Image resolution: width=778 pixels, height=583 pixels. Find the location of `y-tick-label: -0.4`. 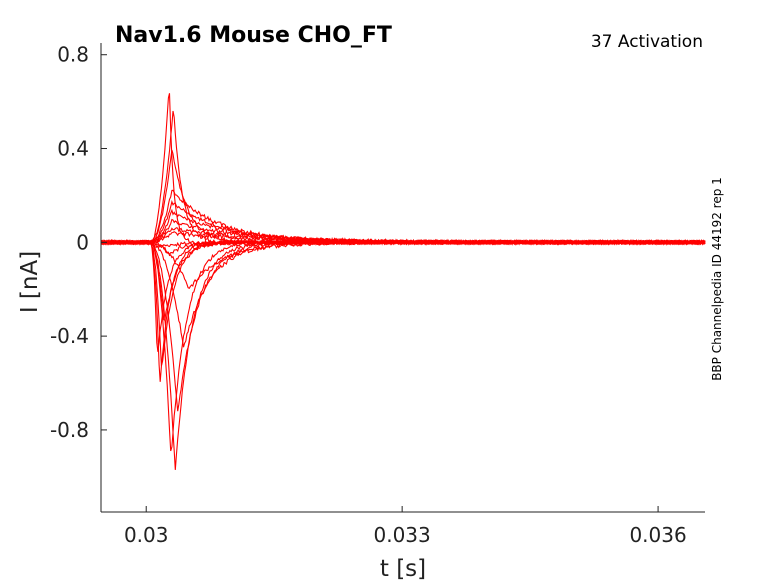

y-tick-label: -0.4 is located at coordinates (69, 336).